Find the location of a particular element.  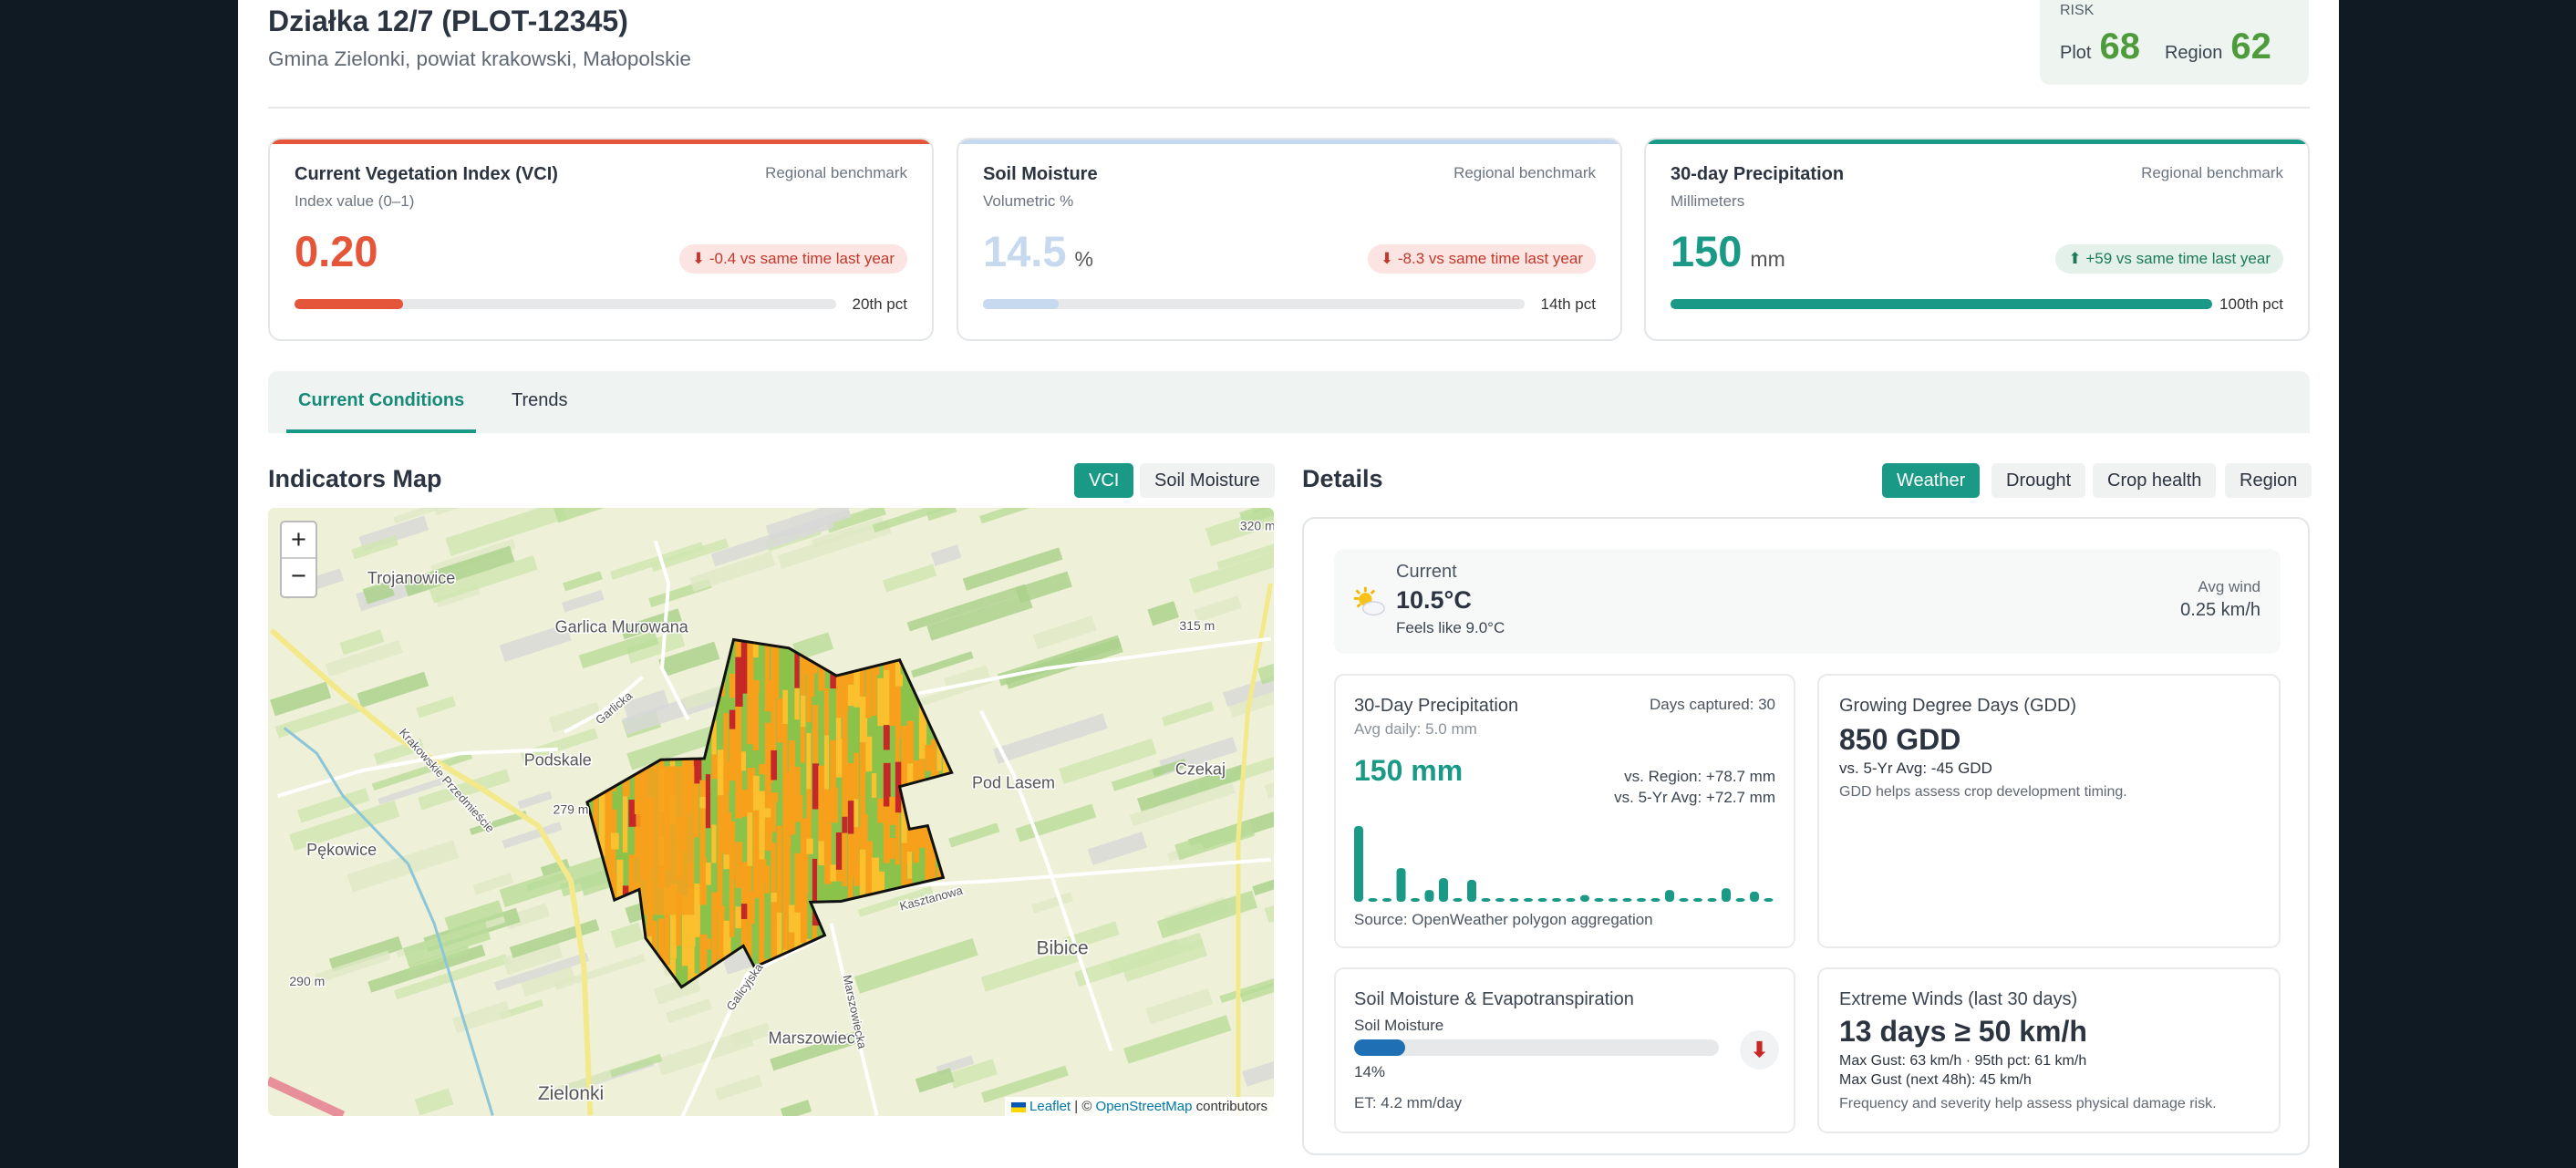

precip-vs-region: vs. Region: +78.7 mm is located at coordinates (1699, 776).